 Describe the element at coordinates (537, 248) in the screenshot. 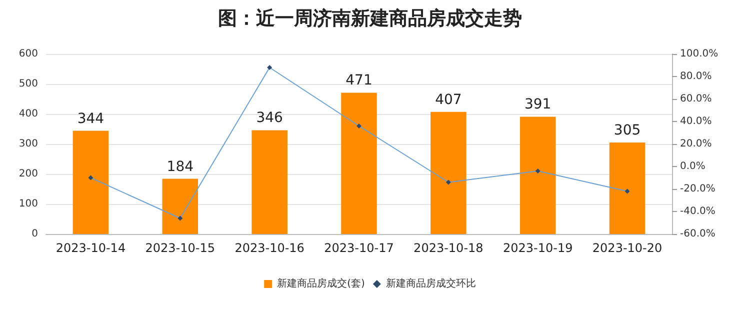

I see `x-tick-label: 2023-10-19` at that location.